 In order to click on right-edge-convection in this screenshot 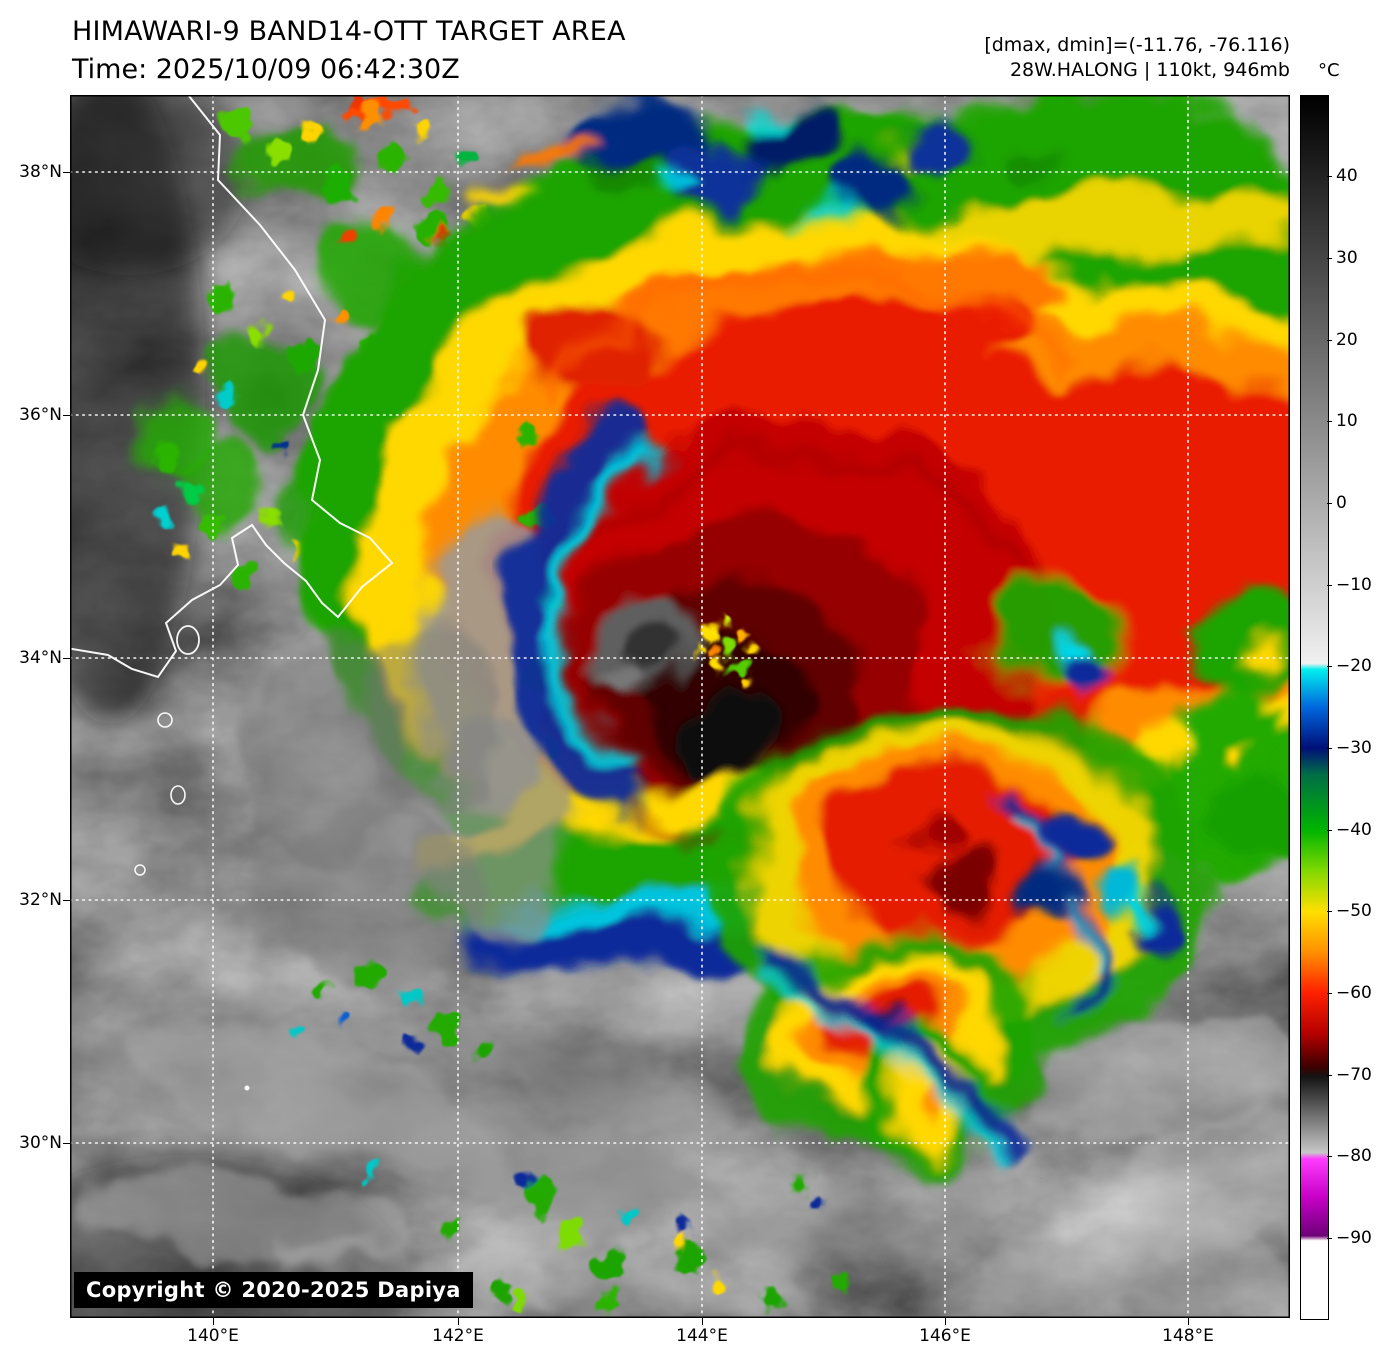, I will do `click(1156, 769)`.